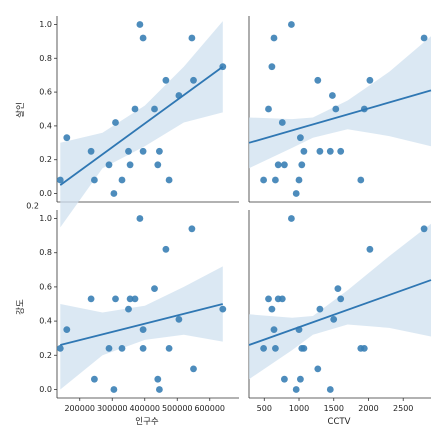 This screenshot has width=435, height=431. What do you see at coordinates (147, 421) in the screenshot?
I see `x-axis-label-left: 인구수` at bounding box center [147, 421].